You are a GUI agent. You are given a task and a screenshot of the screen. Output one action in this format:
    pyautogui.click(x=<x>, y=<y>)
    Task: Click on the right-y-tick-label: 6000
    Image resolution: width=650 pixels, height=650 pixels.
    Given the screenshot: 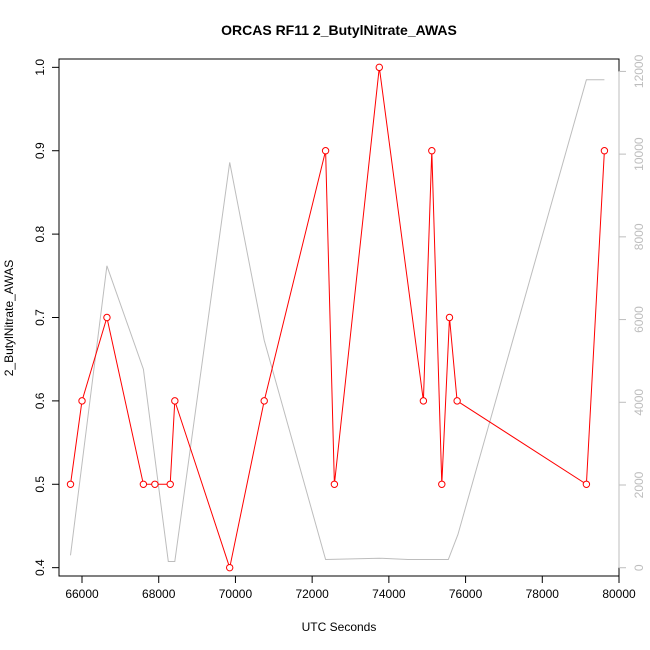 What is the action you would take?
    pyautogui.click(x=639, y=319)
    